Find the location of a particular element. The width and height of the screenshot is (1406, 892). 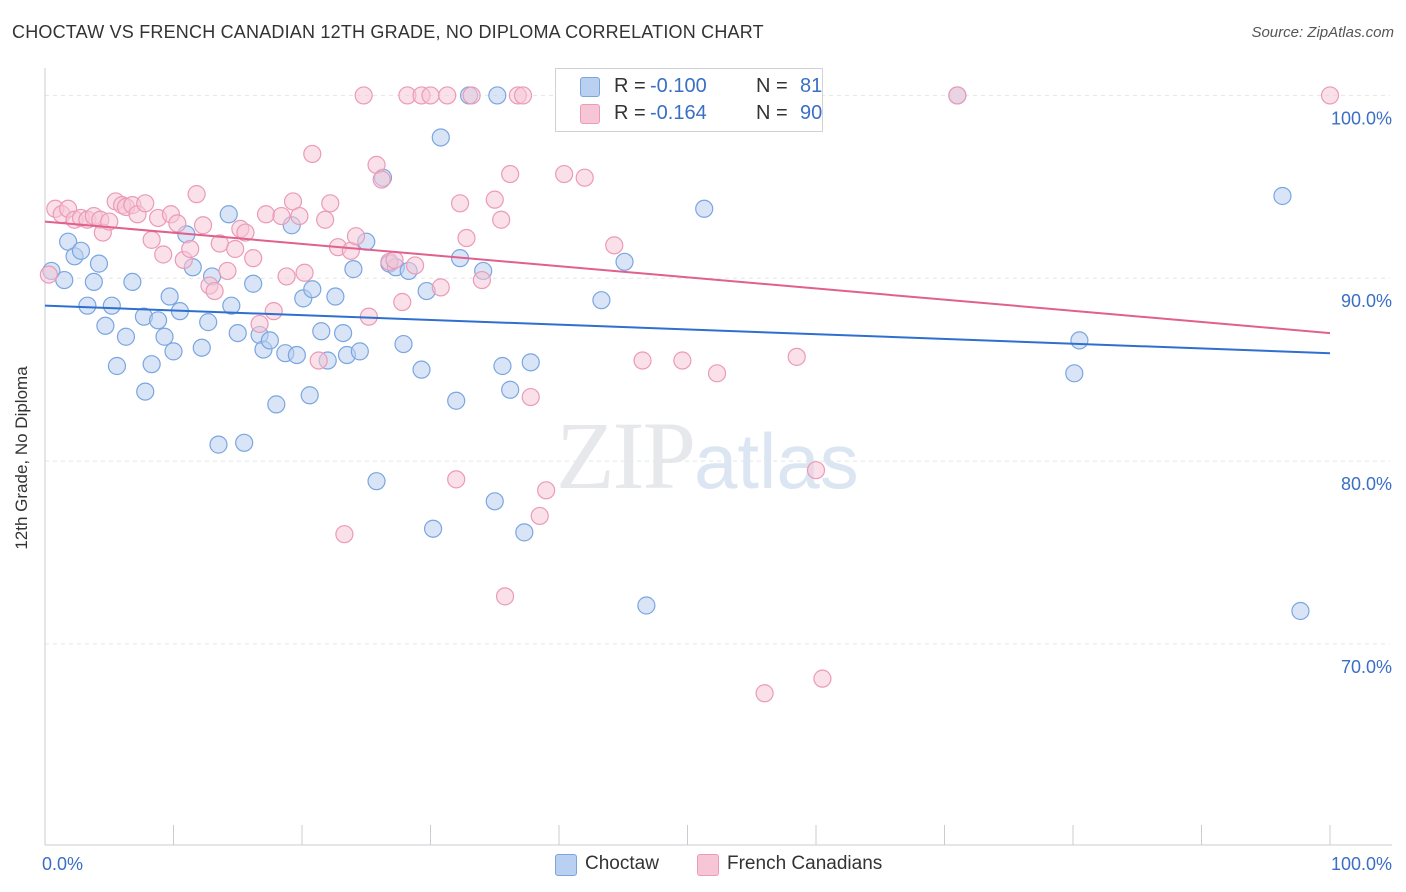

watermark-zip: ZIP is located at coordinates (626, 455).